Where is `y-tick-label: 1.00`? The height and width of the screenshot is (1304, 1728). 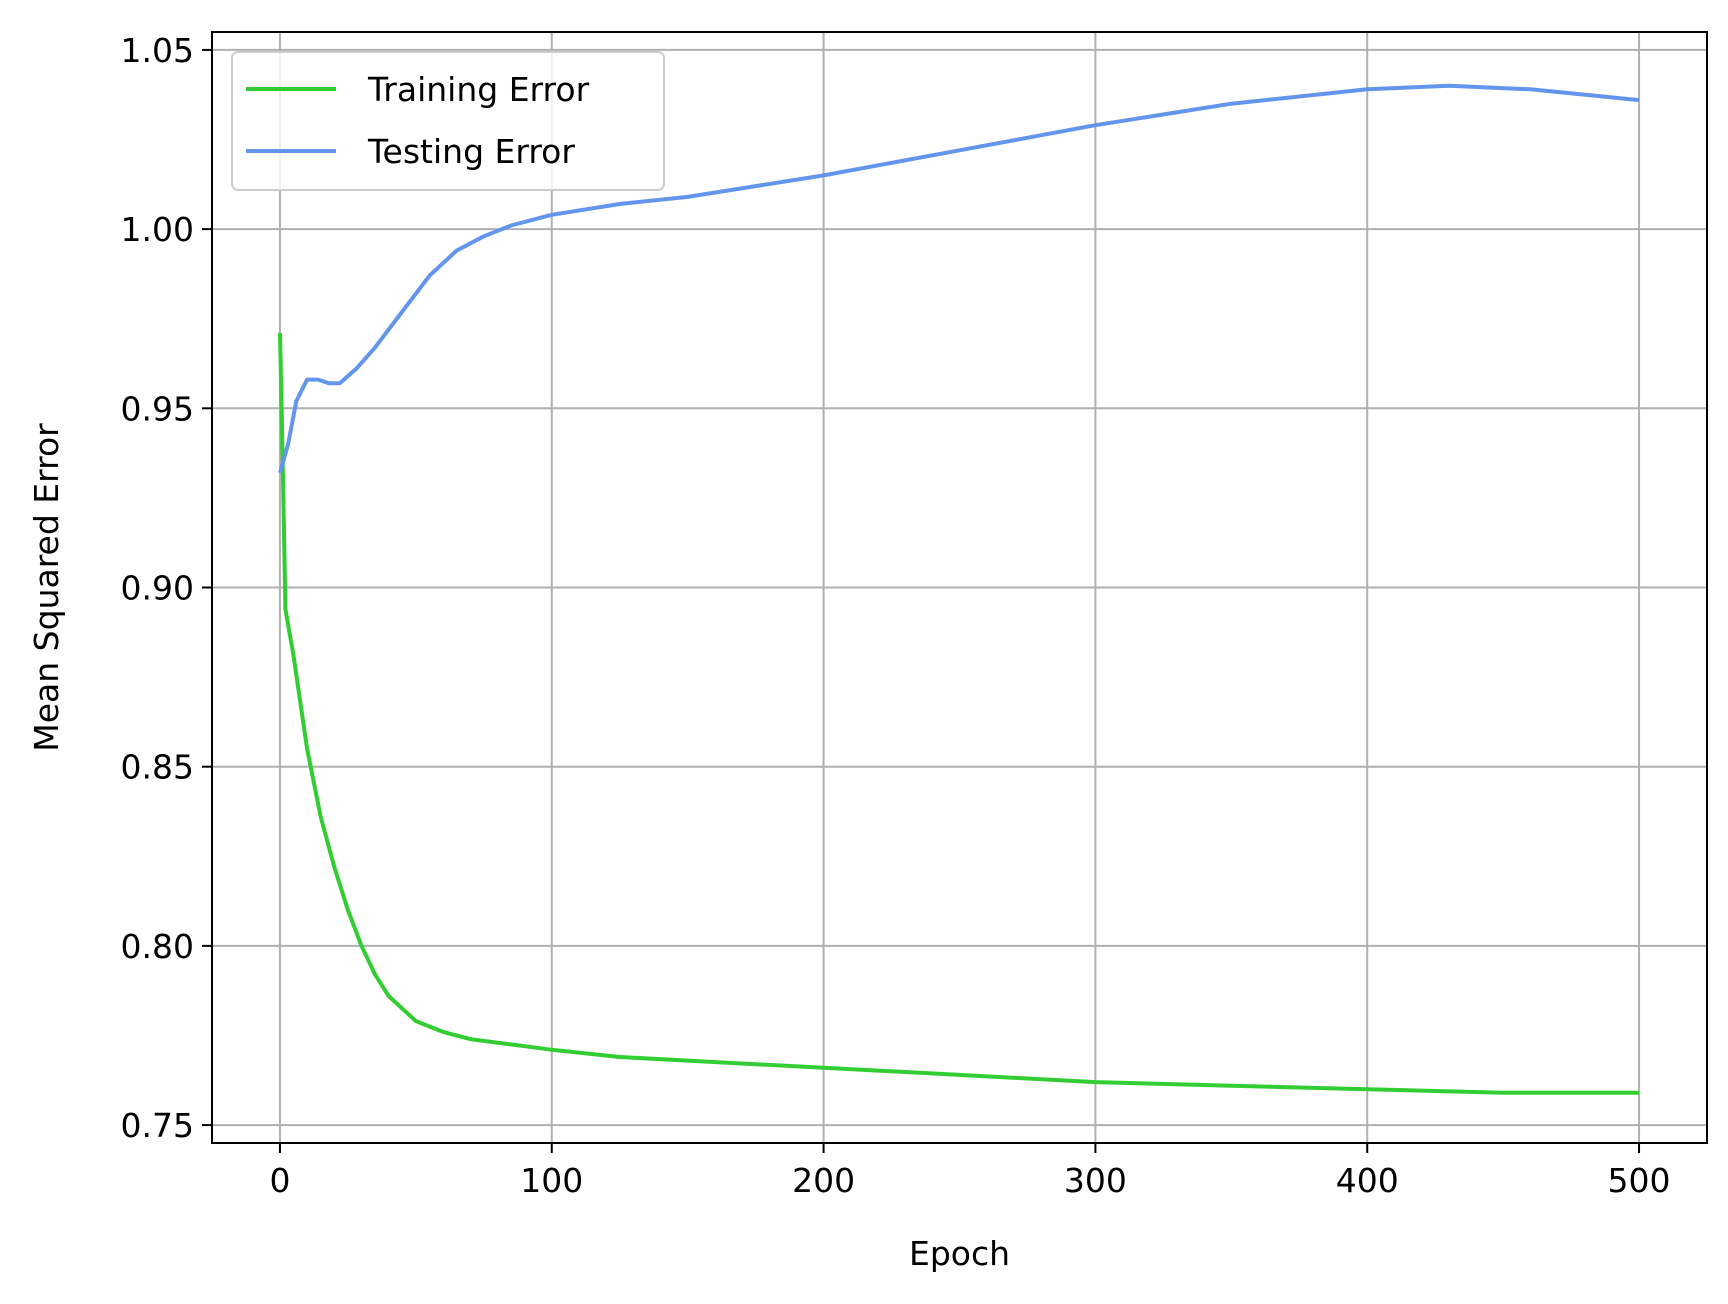
y-tick-label: 1.00 is located at coordinates (157, 229).